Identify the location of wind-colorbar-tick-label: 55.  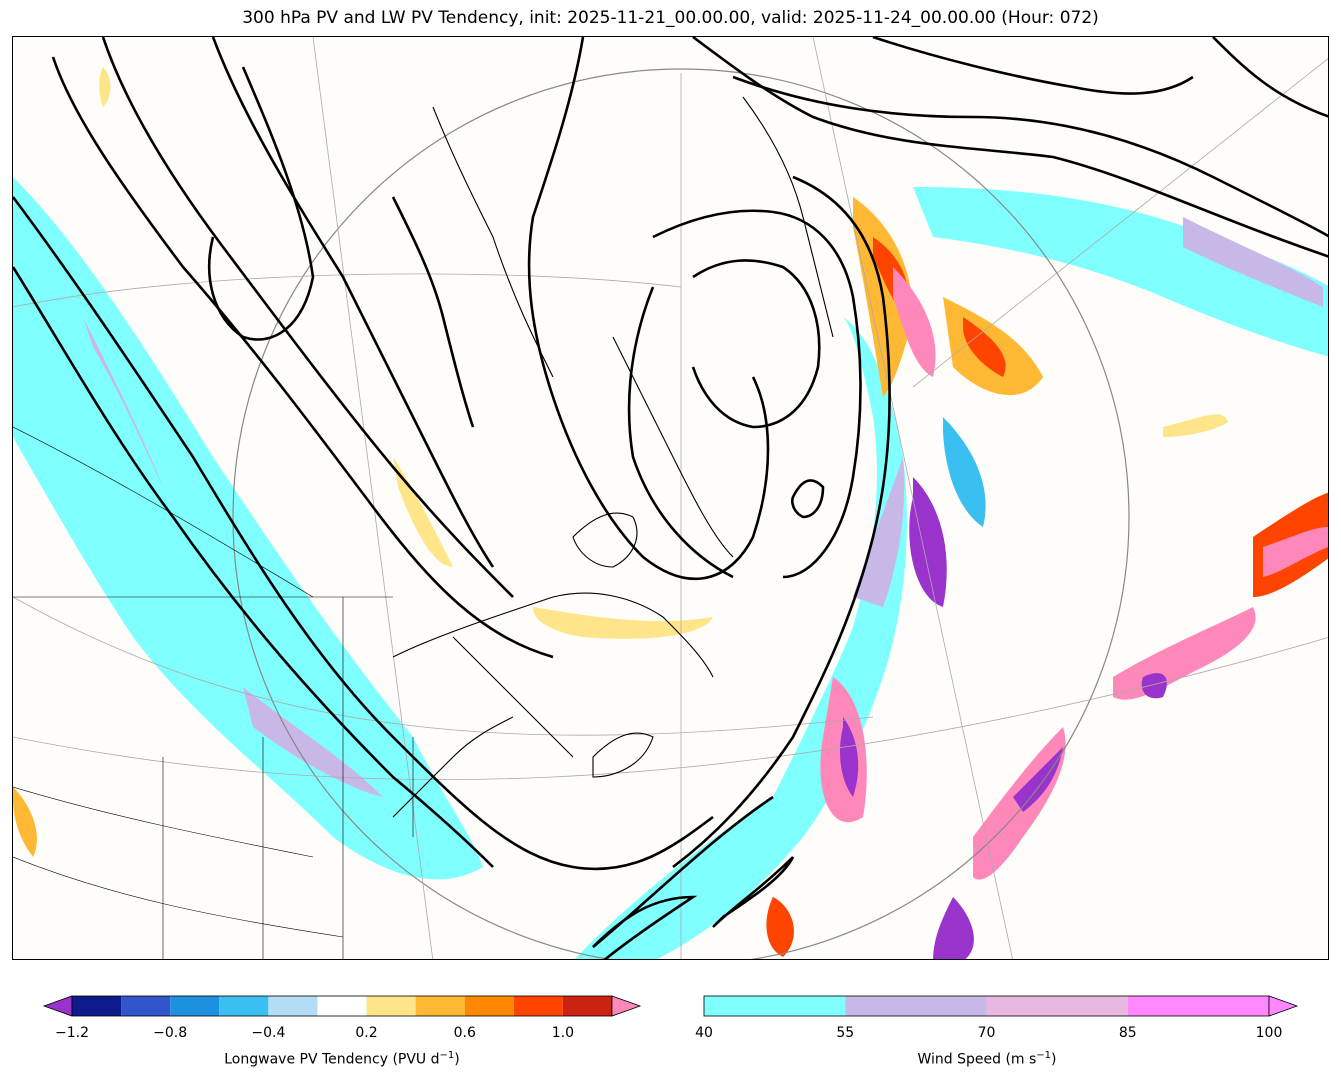
(845, 1033).